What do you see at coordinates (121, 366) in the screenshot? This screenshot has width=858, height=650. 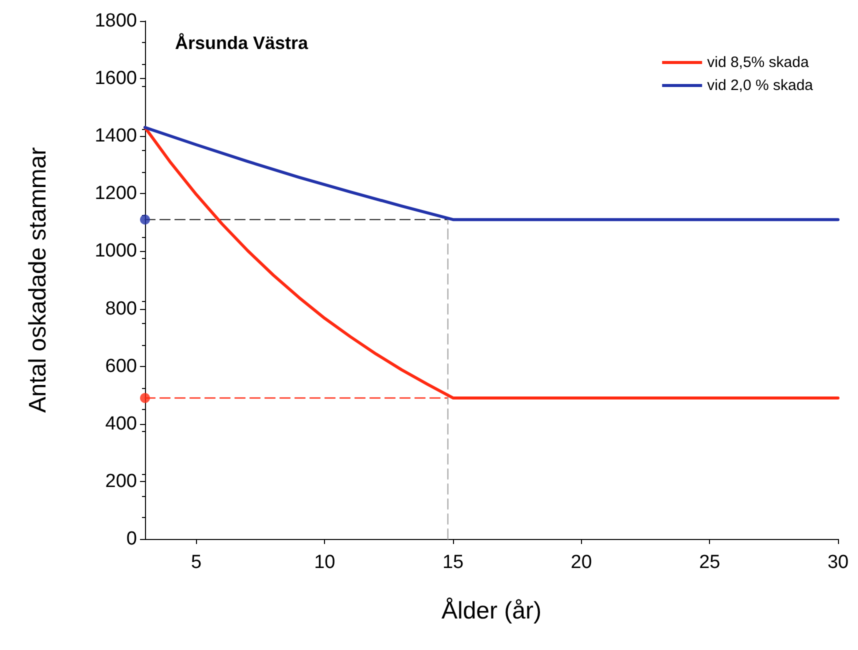 I see `y-tick-label: 600` at bounding box center [121, 366].